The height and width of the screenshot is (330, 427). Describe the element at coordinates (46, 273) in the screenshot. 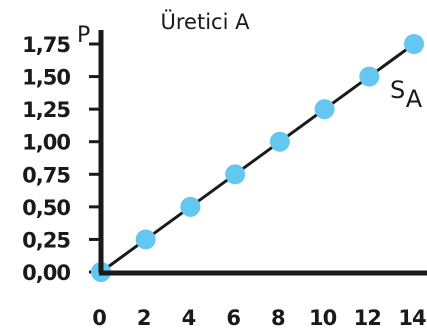

I see `y-tick-label: 0,00` at that location.